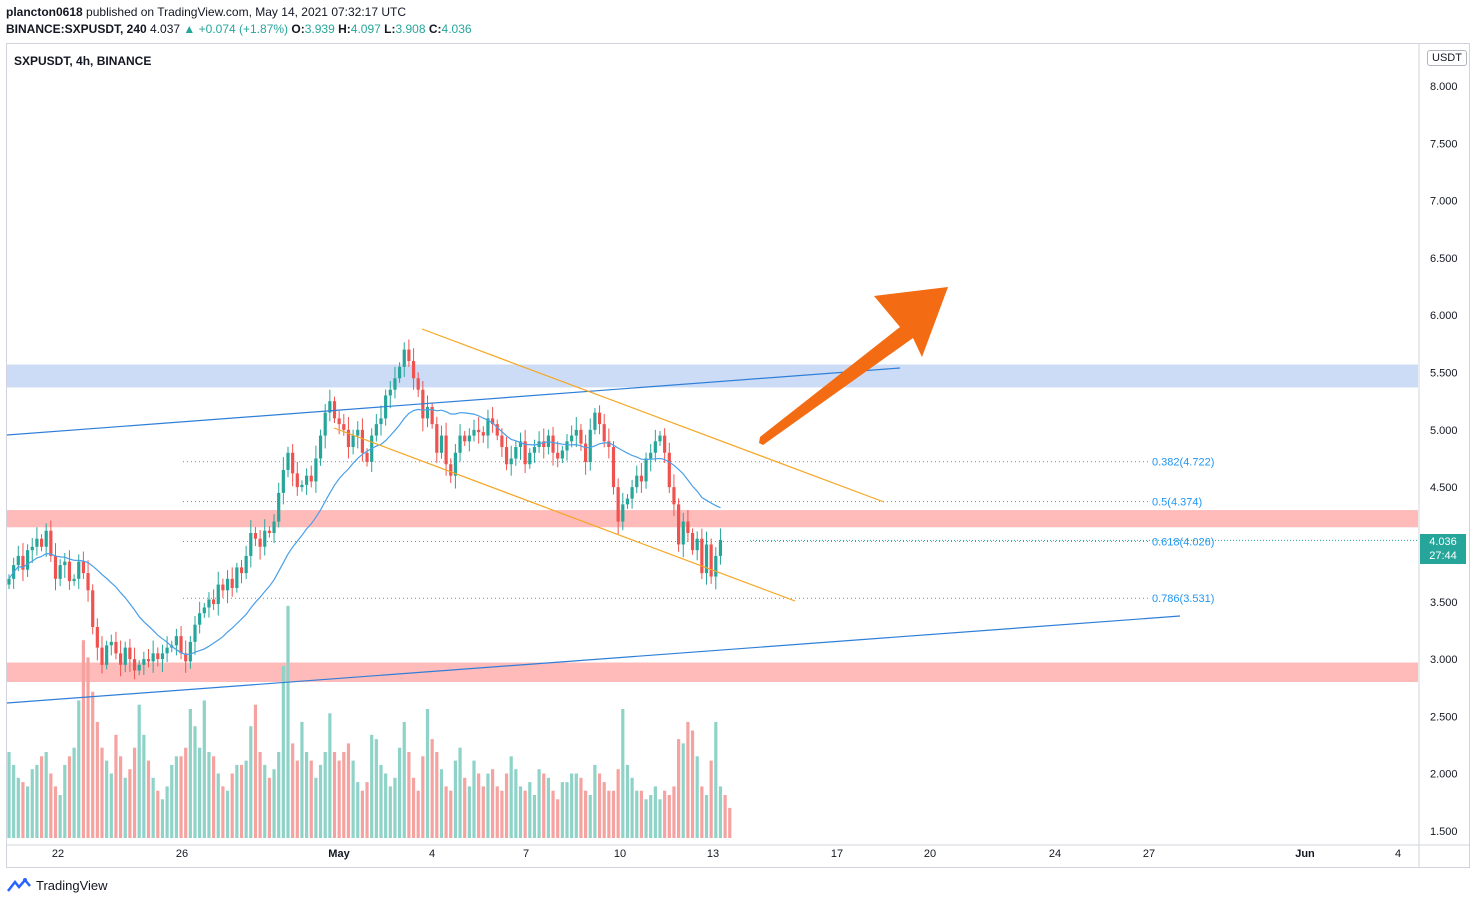 The image size is (1476, 904). I want to click on x-tick-label: 4, so click(1398, 854).